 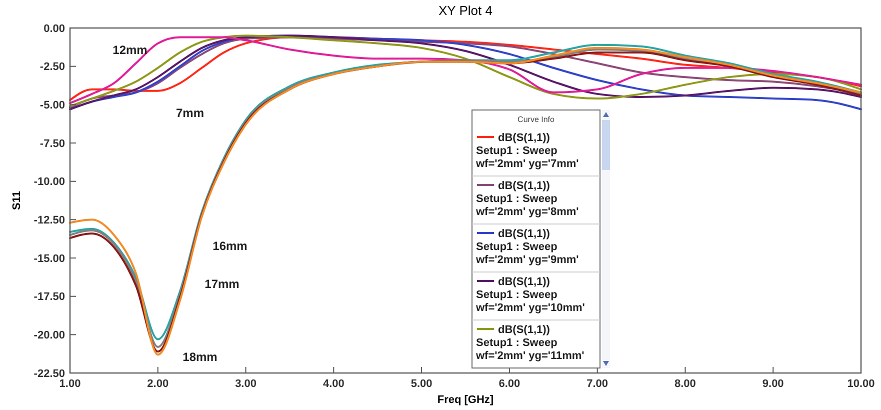 What do you see at coordinates (49, 220) in the screenshot?
I see `y-tick-label: -12.50` at bounding box center [49, 220].